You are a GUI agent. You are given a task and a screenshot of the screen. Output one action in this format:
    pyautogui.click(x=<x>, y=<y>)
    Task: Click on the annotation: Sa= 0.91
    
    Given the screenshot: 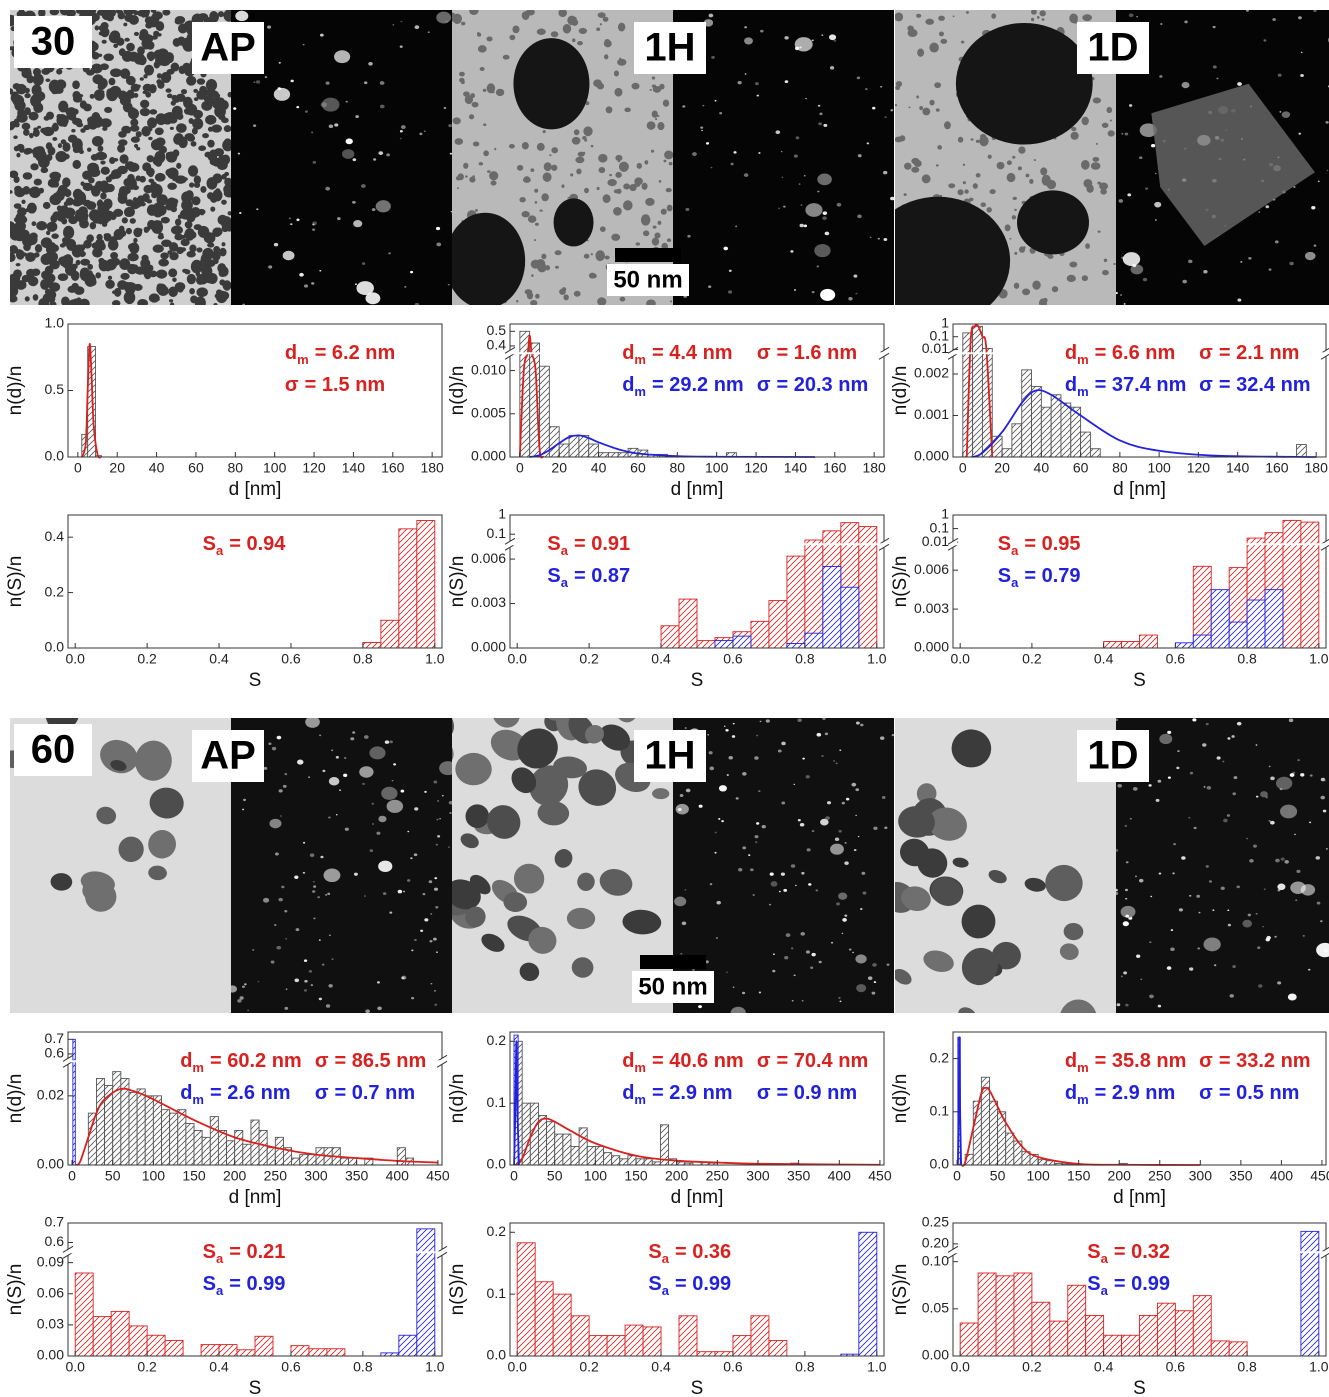 What is the action you would take?
    pyautogui.click(x=588, y=545)
    